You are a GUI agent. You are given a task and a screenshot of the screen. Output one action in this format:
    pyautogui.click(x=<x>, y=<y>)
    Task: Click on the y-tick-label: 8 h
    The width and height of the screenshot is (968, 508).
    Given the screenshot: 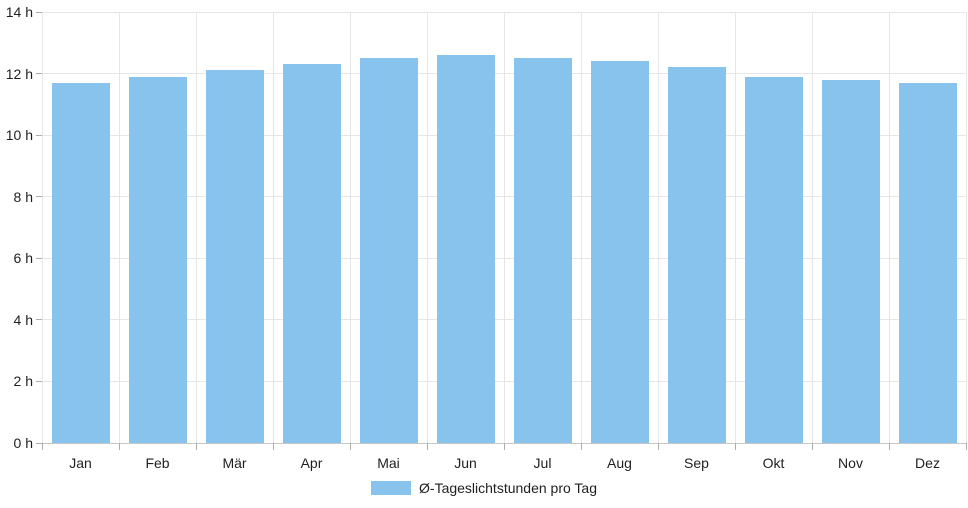 What is the action you would take?
    pyautogui.click(x=23, y=196)
    